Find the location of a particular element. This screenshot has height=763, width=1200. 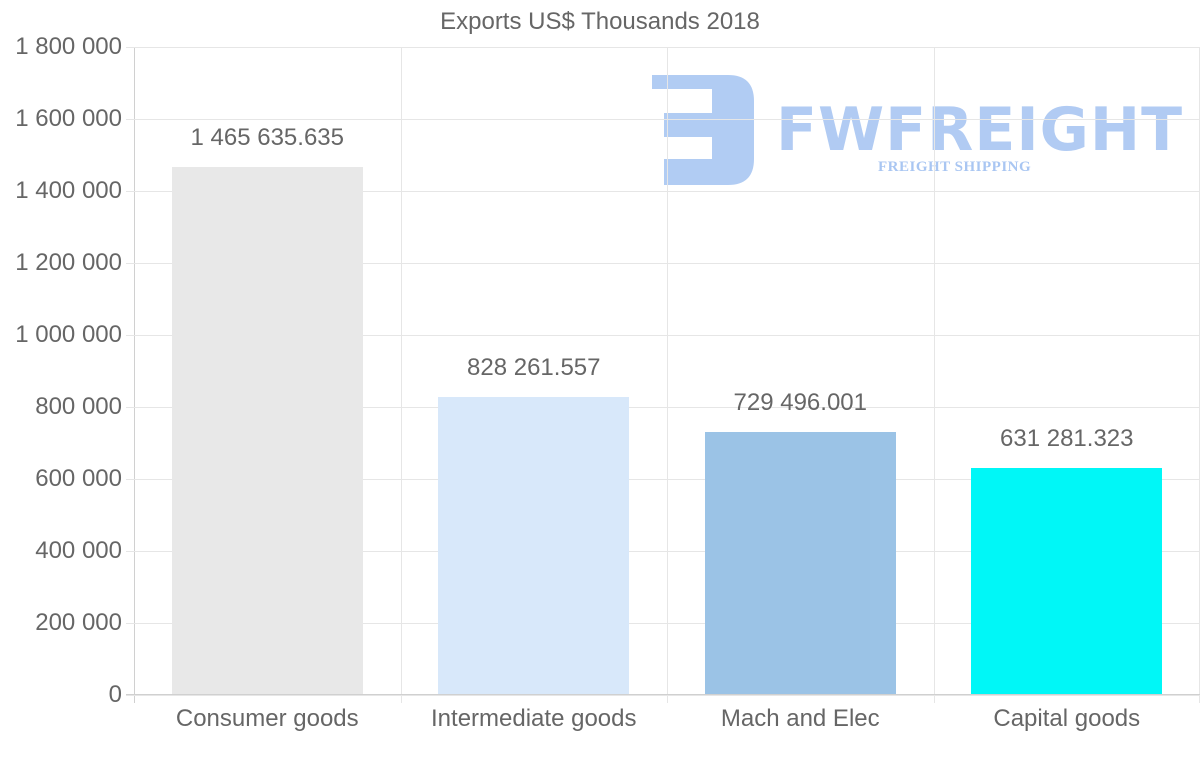

x-tick-label: Capital goods is located at coordinates (1067, 718).